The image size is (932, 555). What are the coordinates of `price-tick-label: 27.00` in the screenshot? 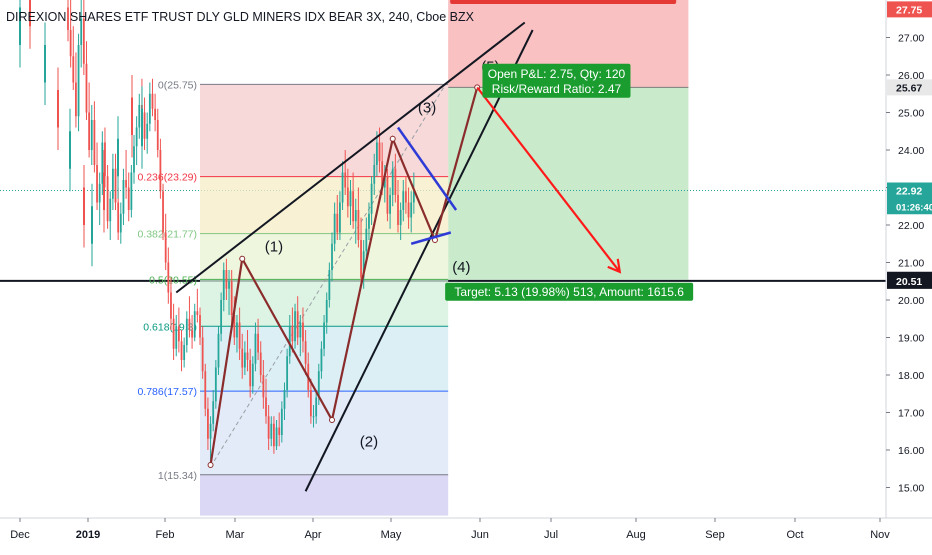 It's located at (911, 39).